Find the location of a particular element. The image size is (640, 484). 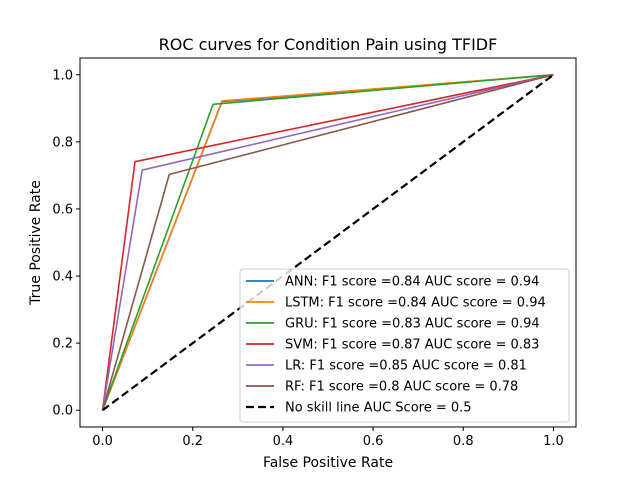

legend-label: No skill line AUC Score = 0.5 is located at coordinates (378, 408).